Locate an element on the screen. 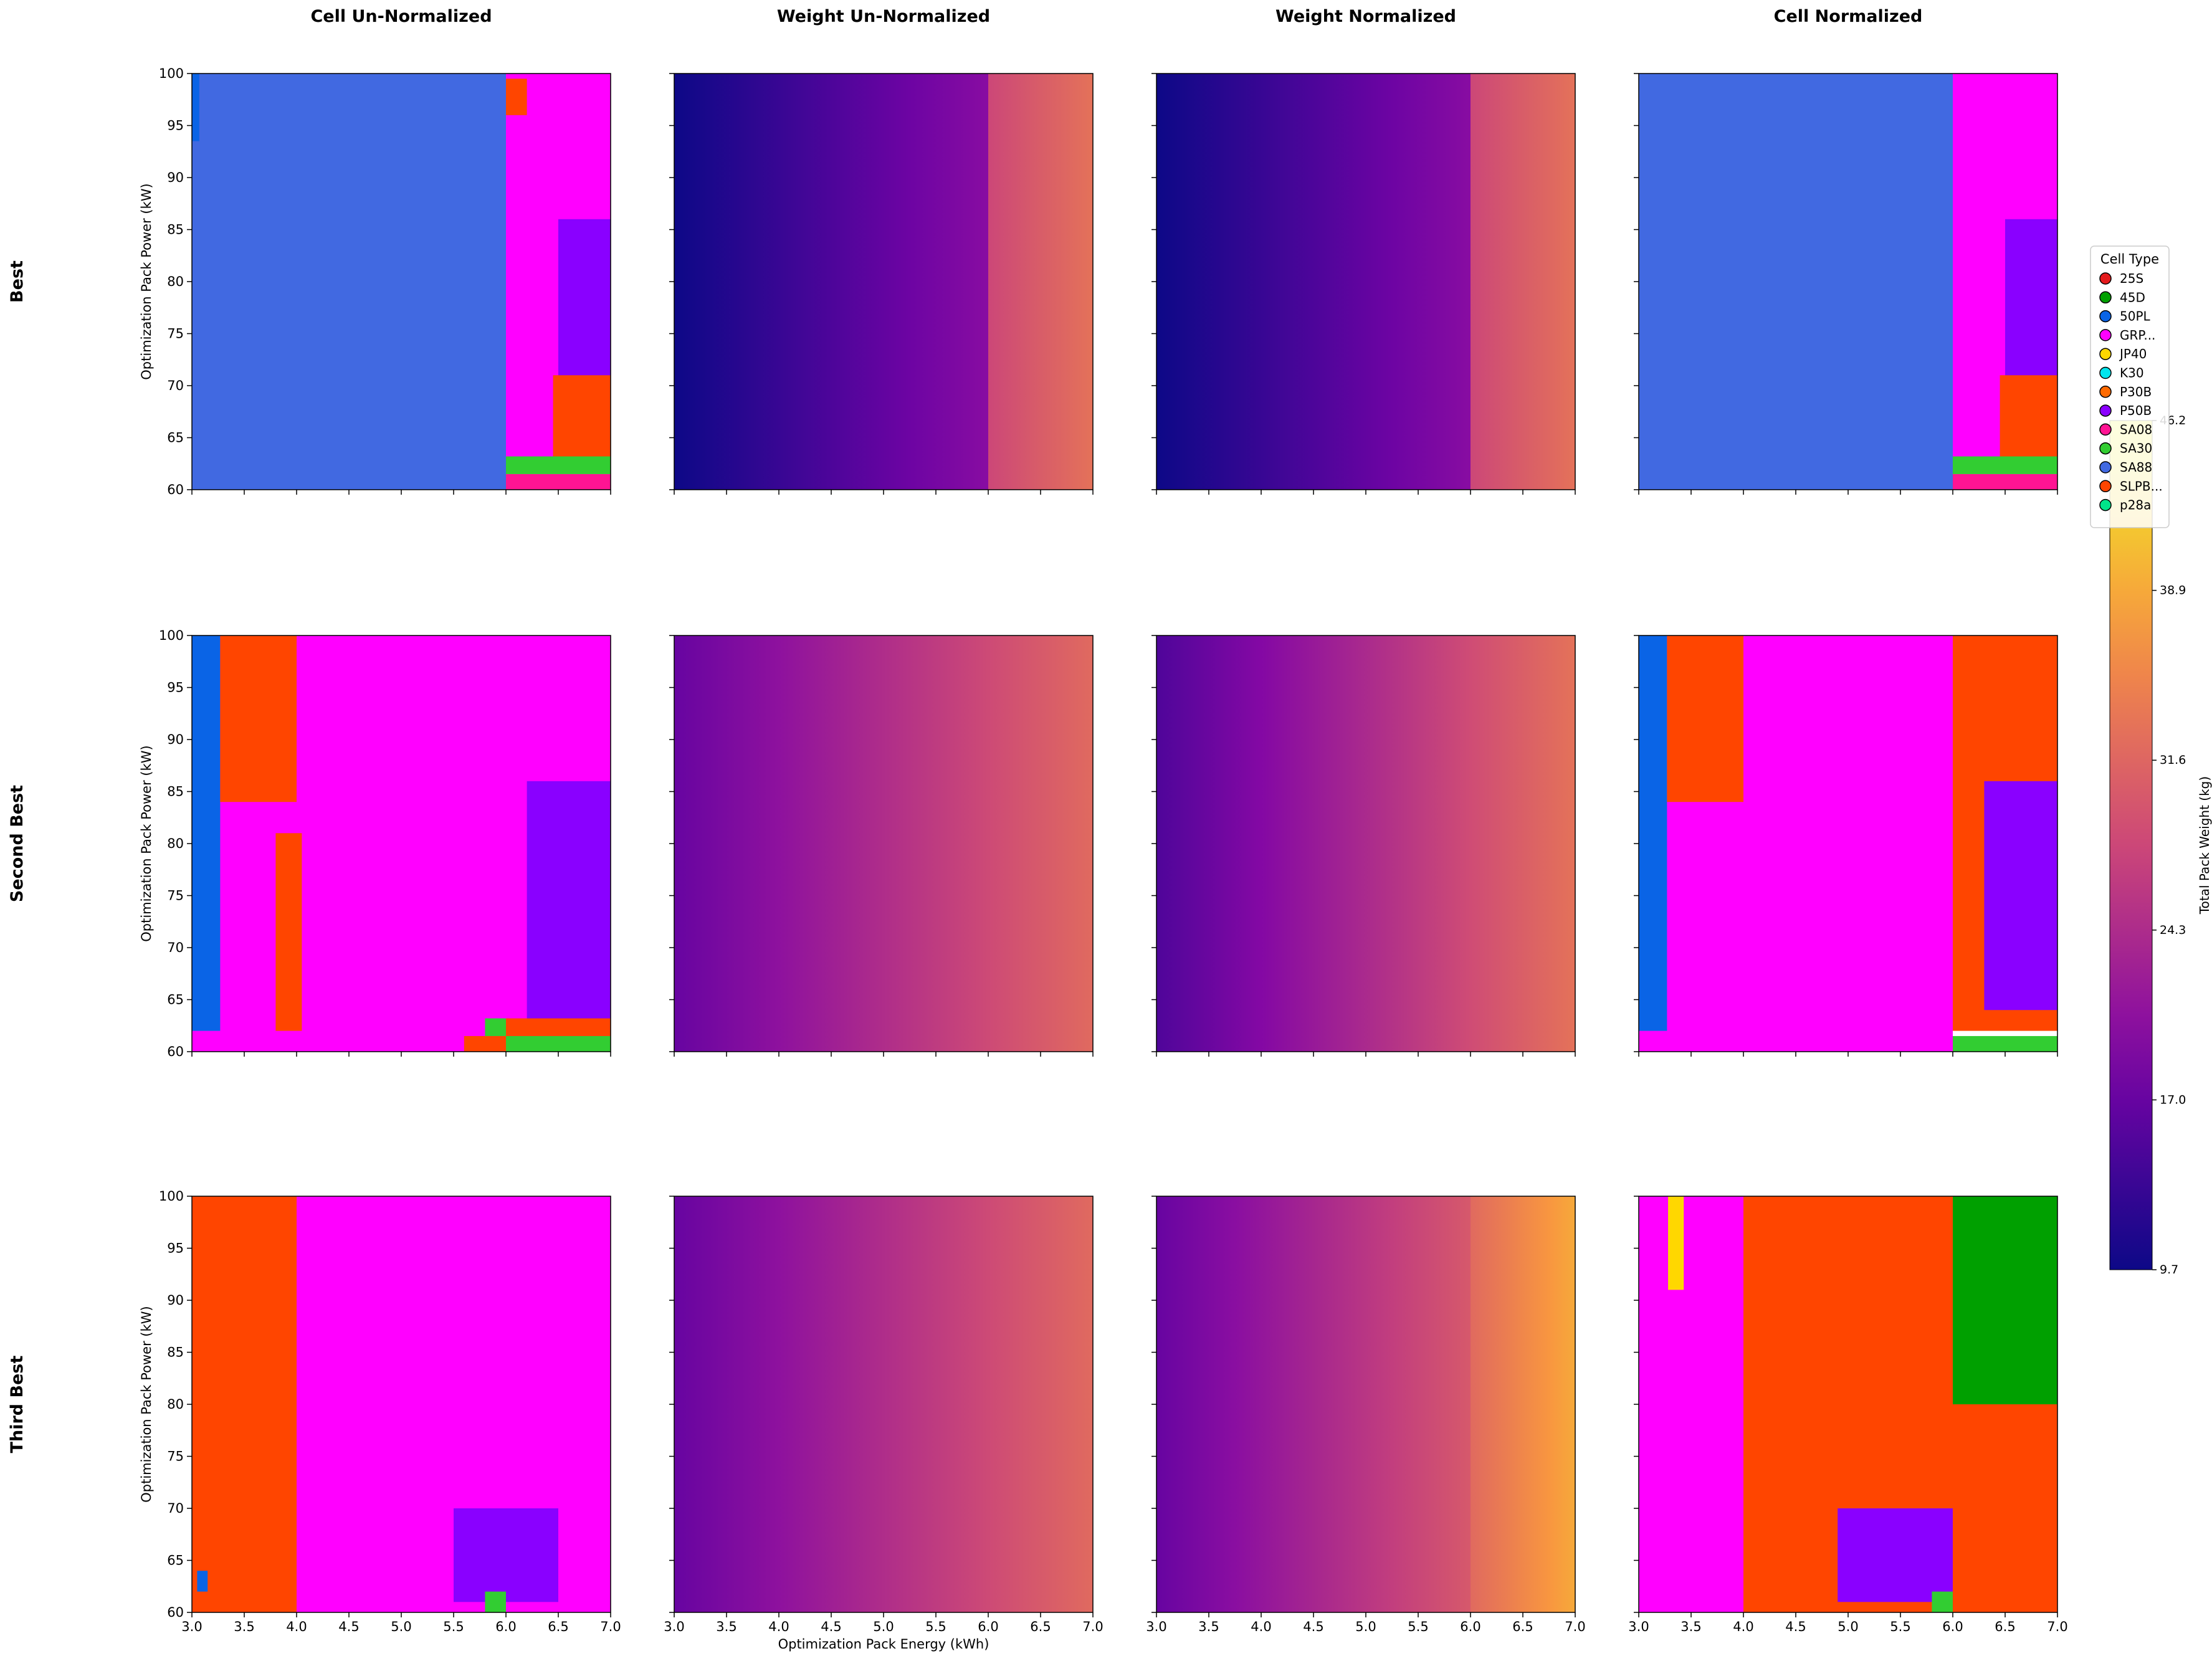 The height and width of the screenshot is (1656, 2212). cell-region-45d is located at coordinates (2005, 1300).